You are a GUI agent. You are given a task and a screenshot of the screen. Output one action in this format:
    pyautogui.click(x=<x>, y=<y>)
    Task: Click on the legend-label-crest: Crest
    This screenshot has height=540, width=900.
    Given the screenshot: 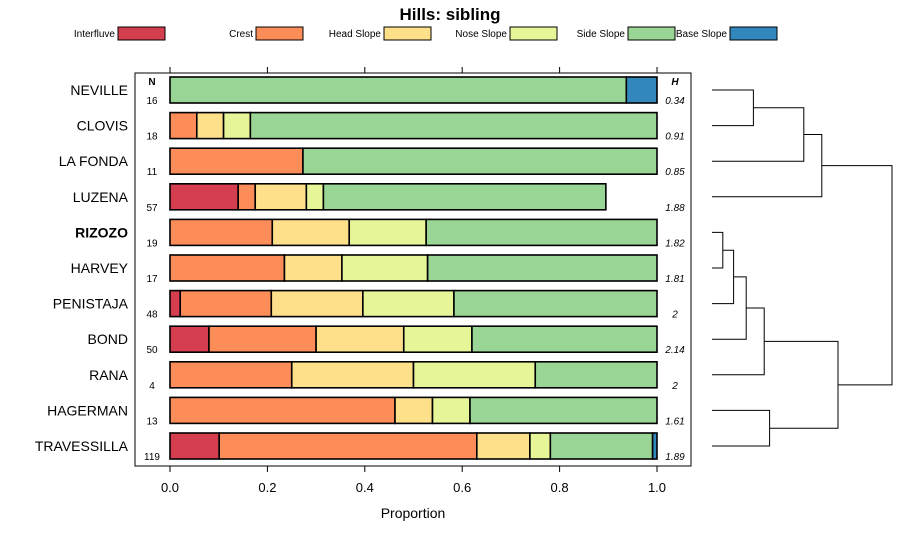 What is the action you would take?
    pyautogui.click(x=241, y=34)
    